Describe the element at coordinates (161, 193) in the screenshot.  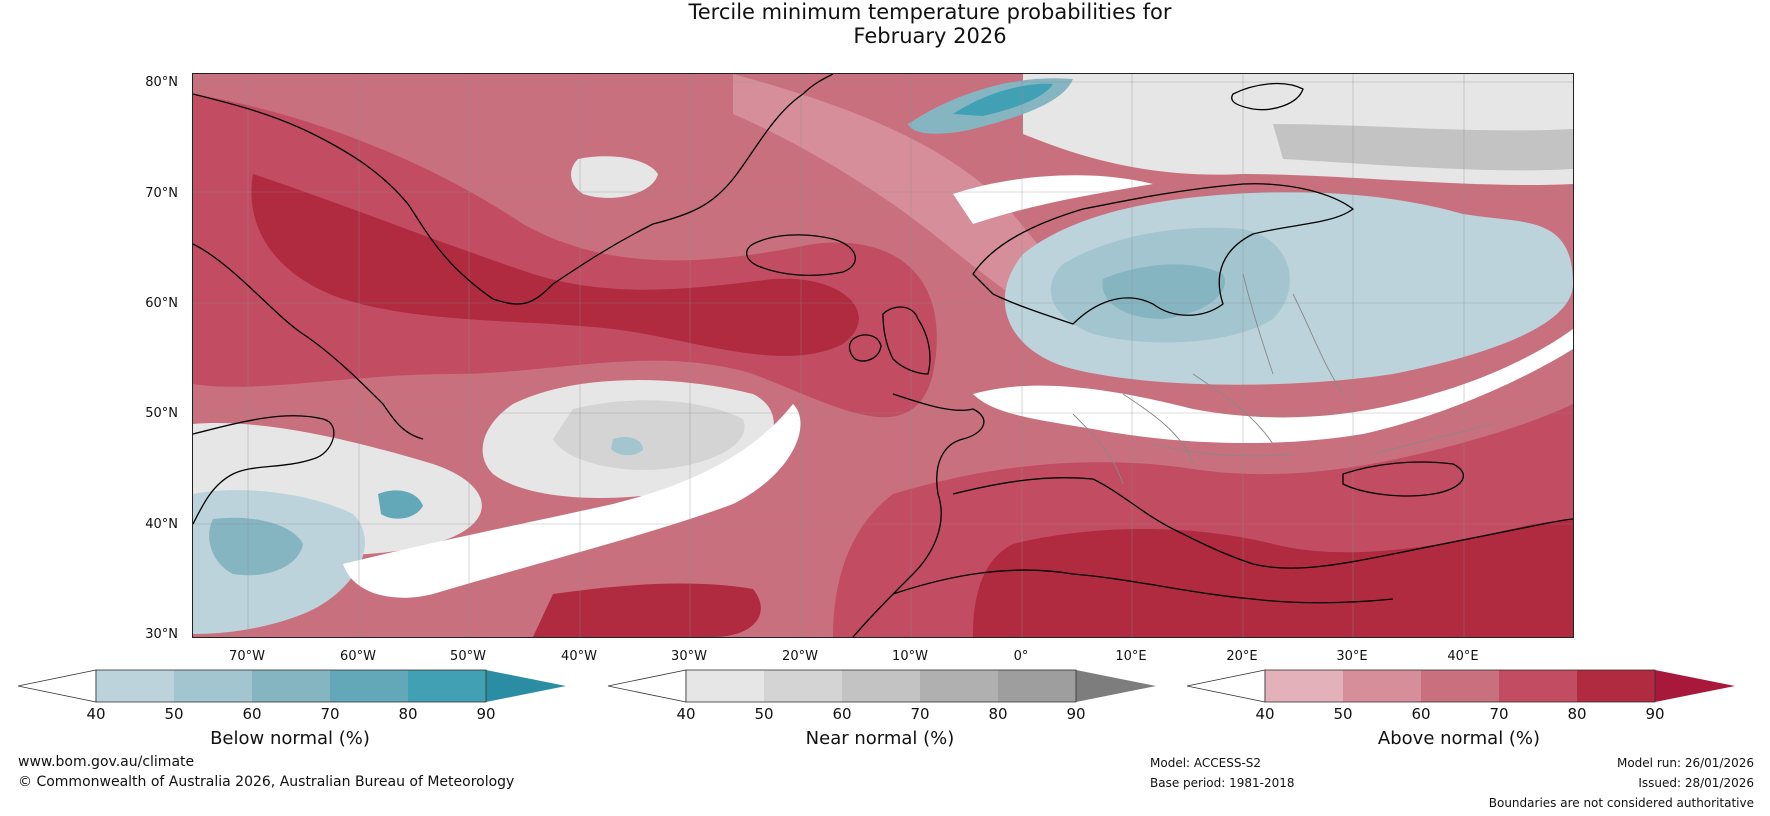
I see `lat-label-70n: 70°N` at that location.